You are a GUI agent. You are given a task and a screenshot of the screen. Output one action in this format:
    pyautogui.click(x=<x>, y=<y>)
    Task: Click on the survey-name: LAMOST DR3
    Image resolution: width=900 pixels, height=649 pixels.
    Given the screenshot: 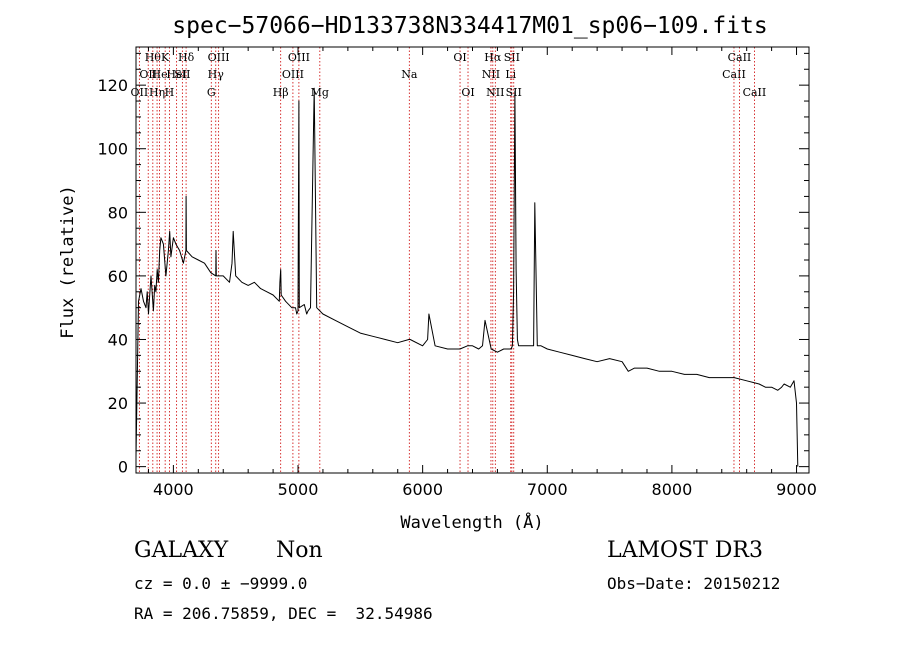 What is the action you would take?
    pyautogui.click(x=685, y=550)
    